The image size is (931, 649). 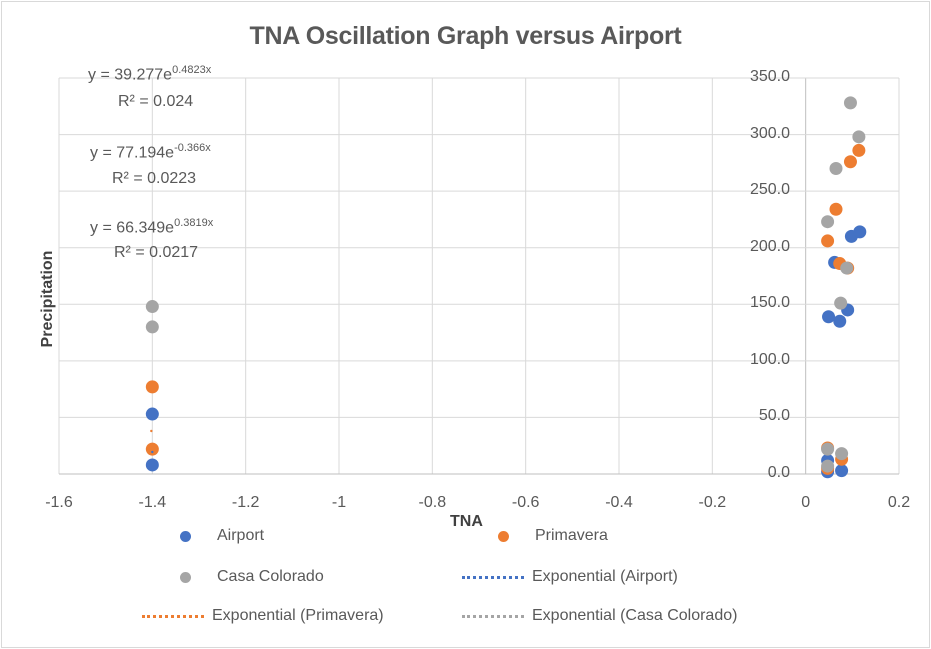 I want to click on legend-marker-exp-primavera, so click(x=173, y=616).